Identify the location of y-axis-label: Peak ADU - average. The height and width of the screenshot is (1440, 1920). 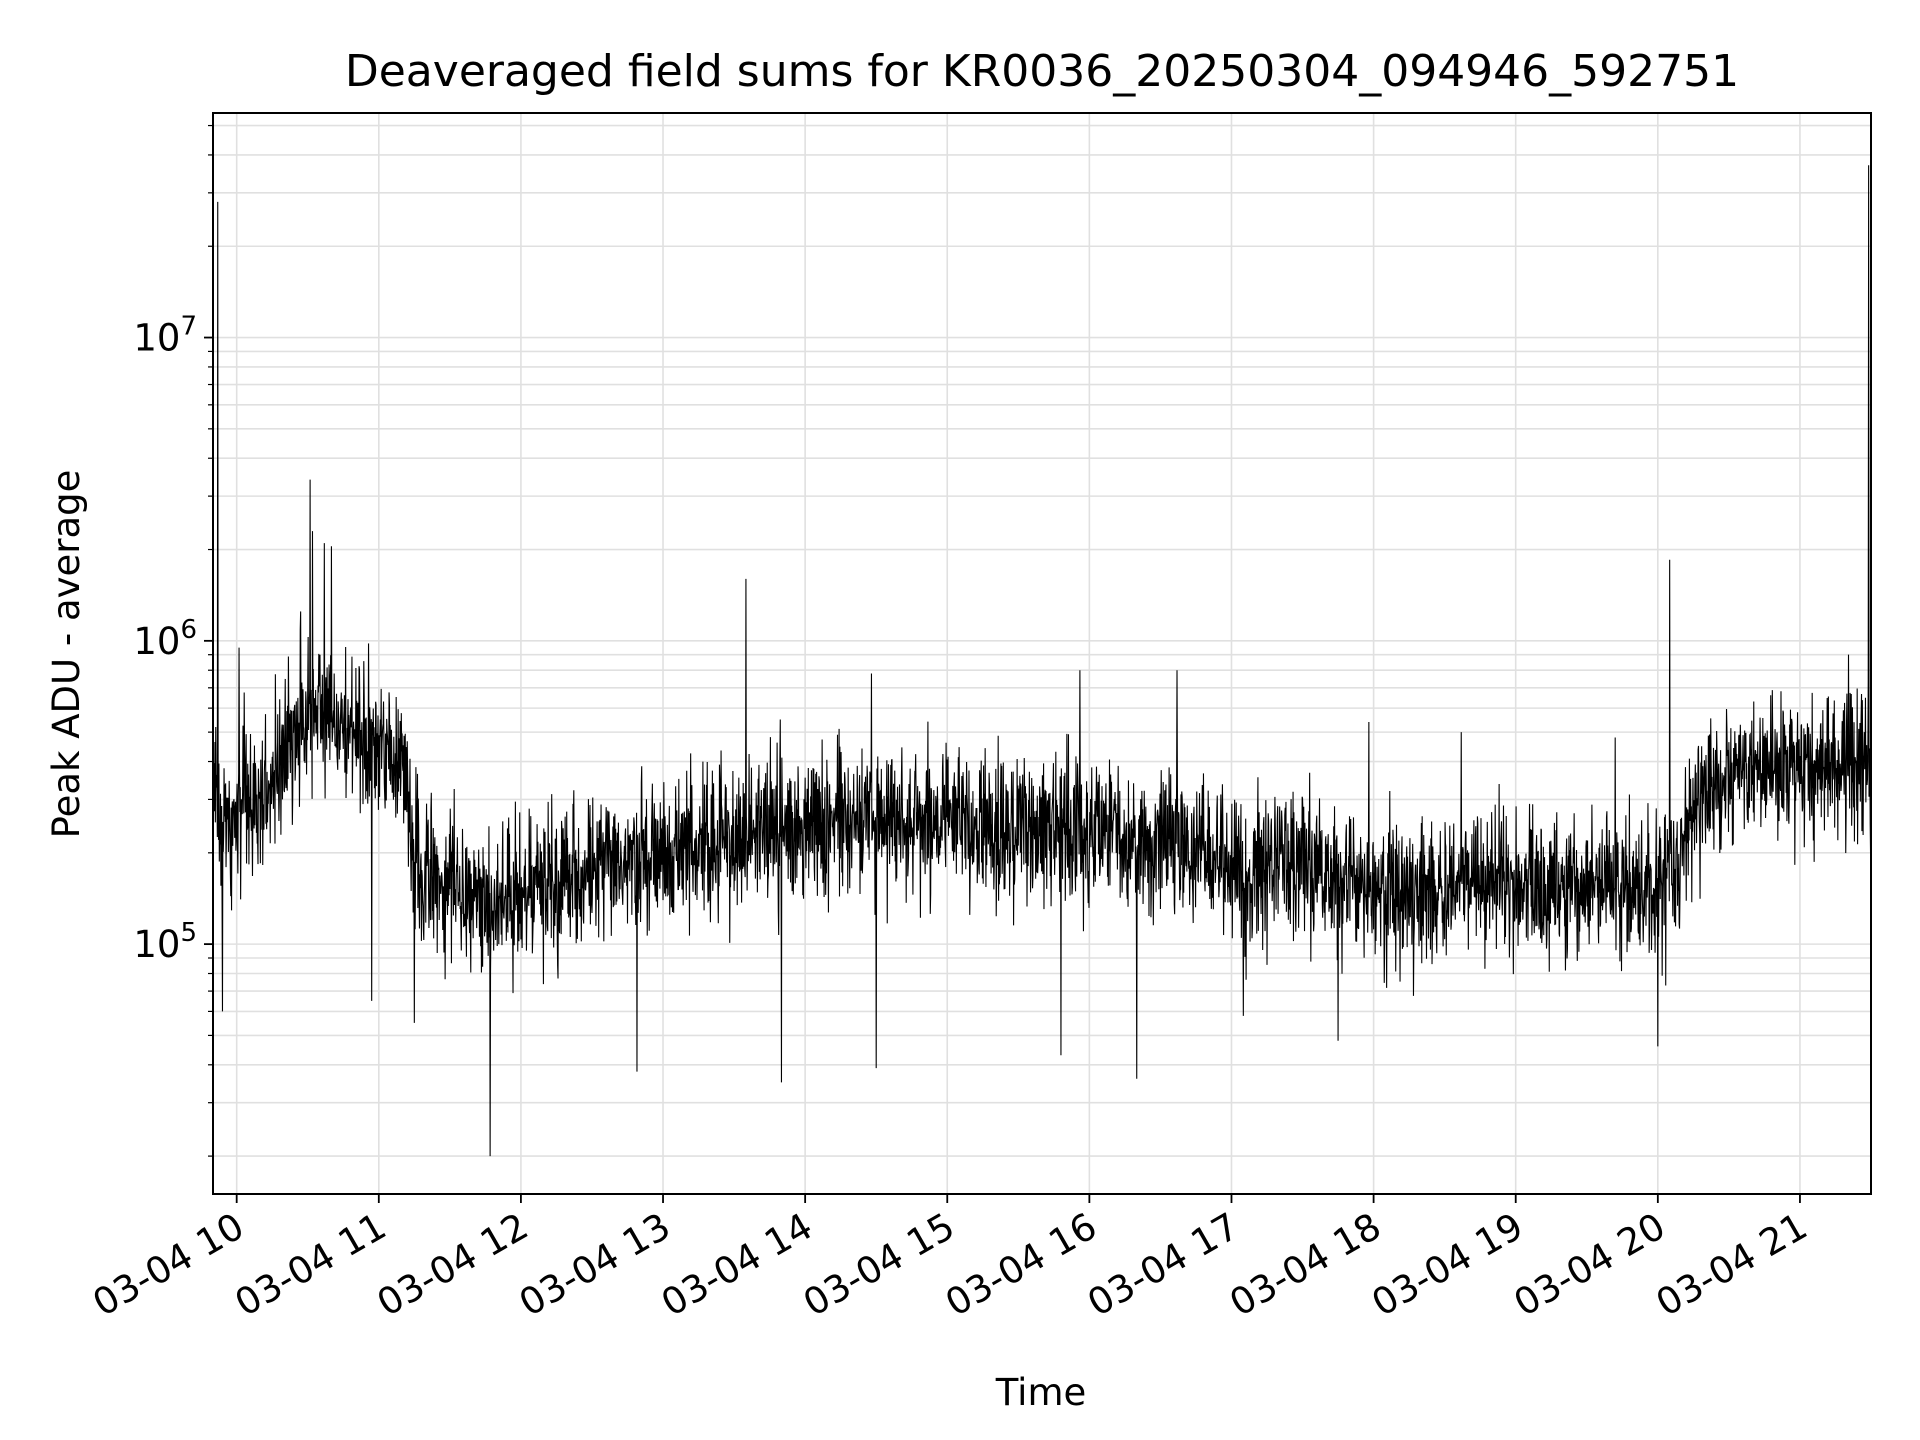
(66, 654).